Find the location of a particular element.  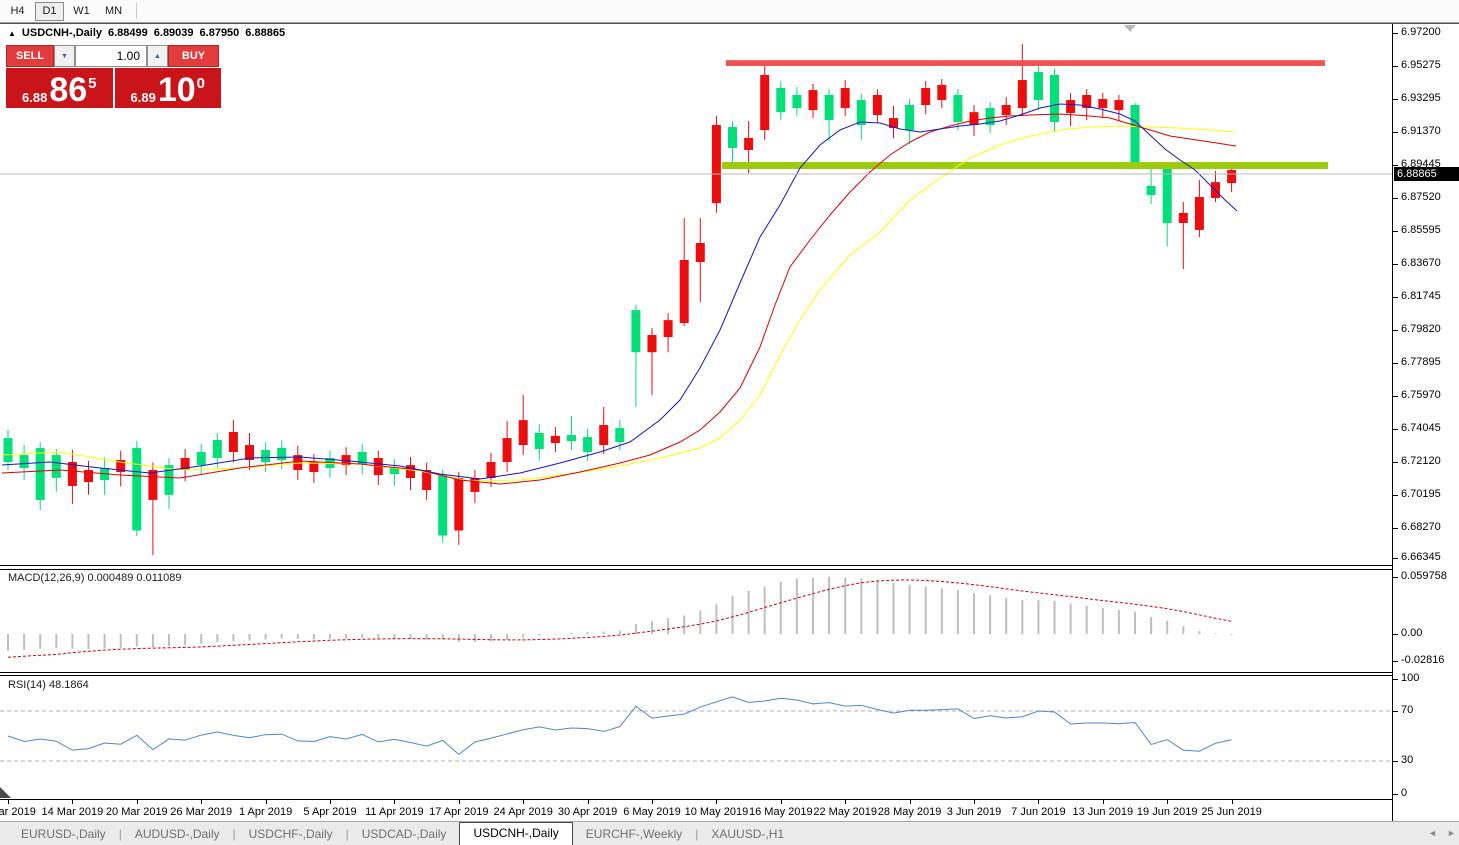

sell-price-pips: 86 is located at coordinates (68, 90).